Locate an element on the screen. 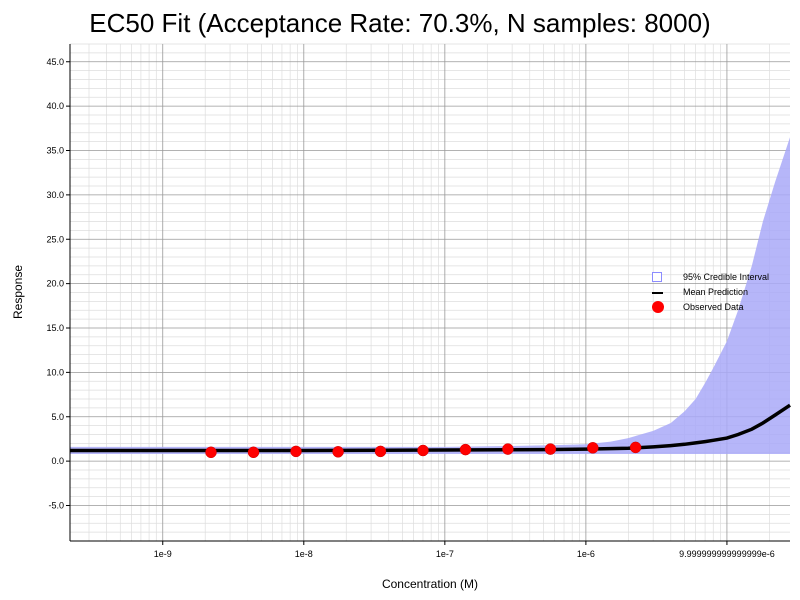 The width and height of the screenshot is (800, 600). y-tick-label: 0.0 is located at coordinates (57, 461).